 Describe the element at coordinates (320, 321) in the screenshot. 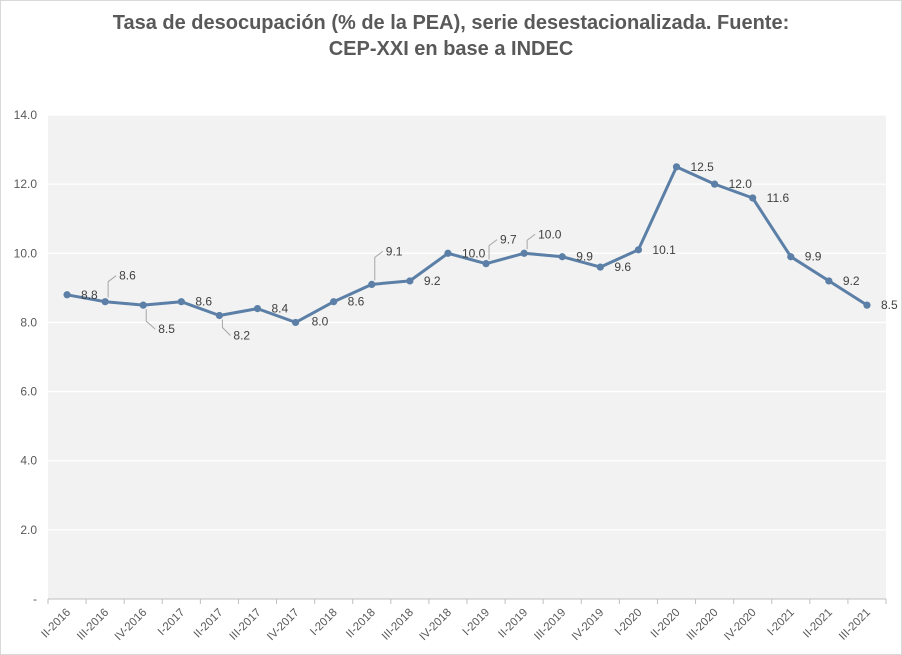

I see `data-label: 8.0` at that location.